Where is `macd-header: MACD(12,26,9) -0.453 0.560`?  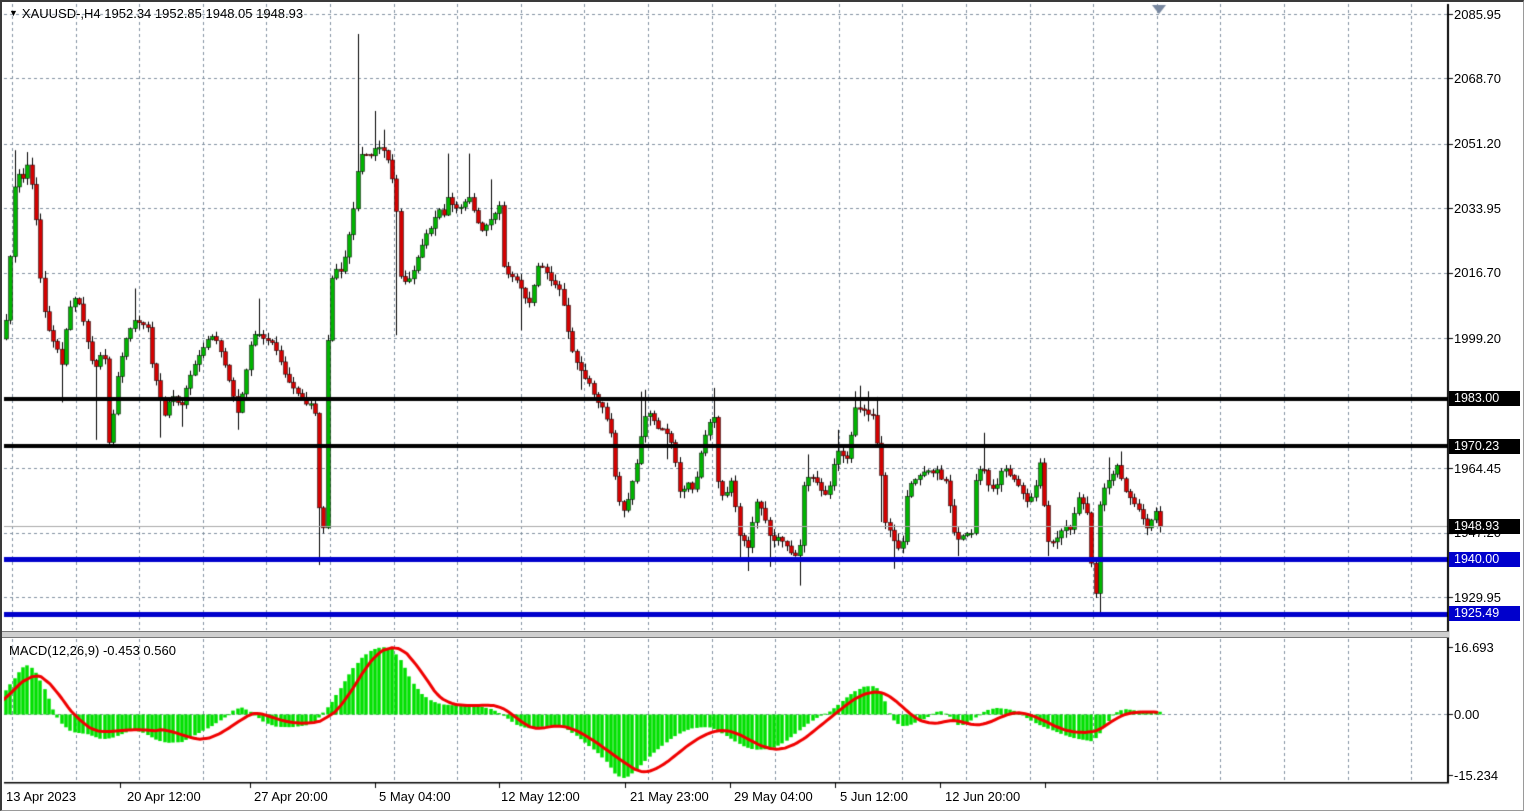
macd-header: MACD(12,26,9) -0.453 0.560 is located at coordinates (92, 650).